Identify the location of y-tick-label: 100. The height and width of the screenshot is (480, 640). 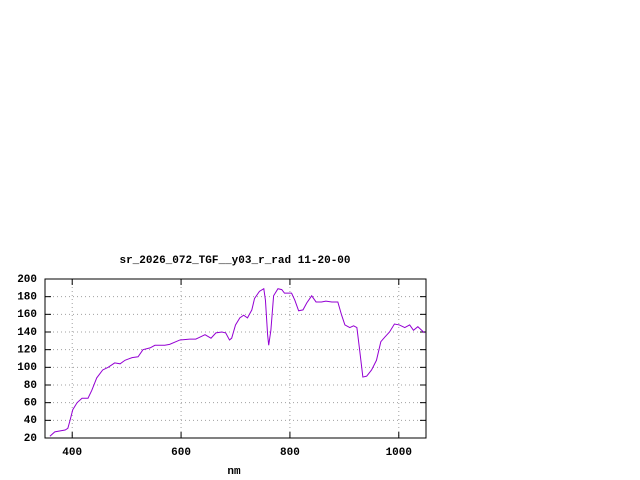
(27, 368).